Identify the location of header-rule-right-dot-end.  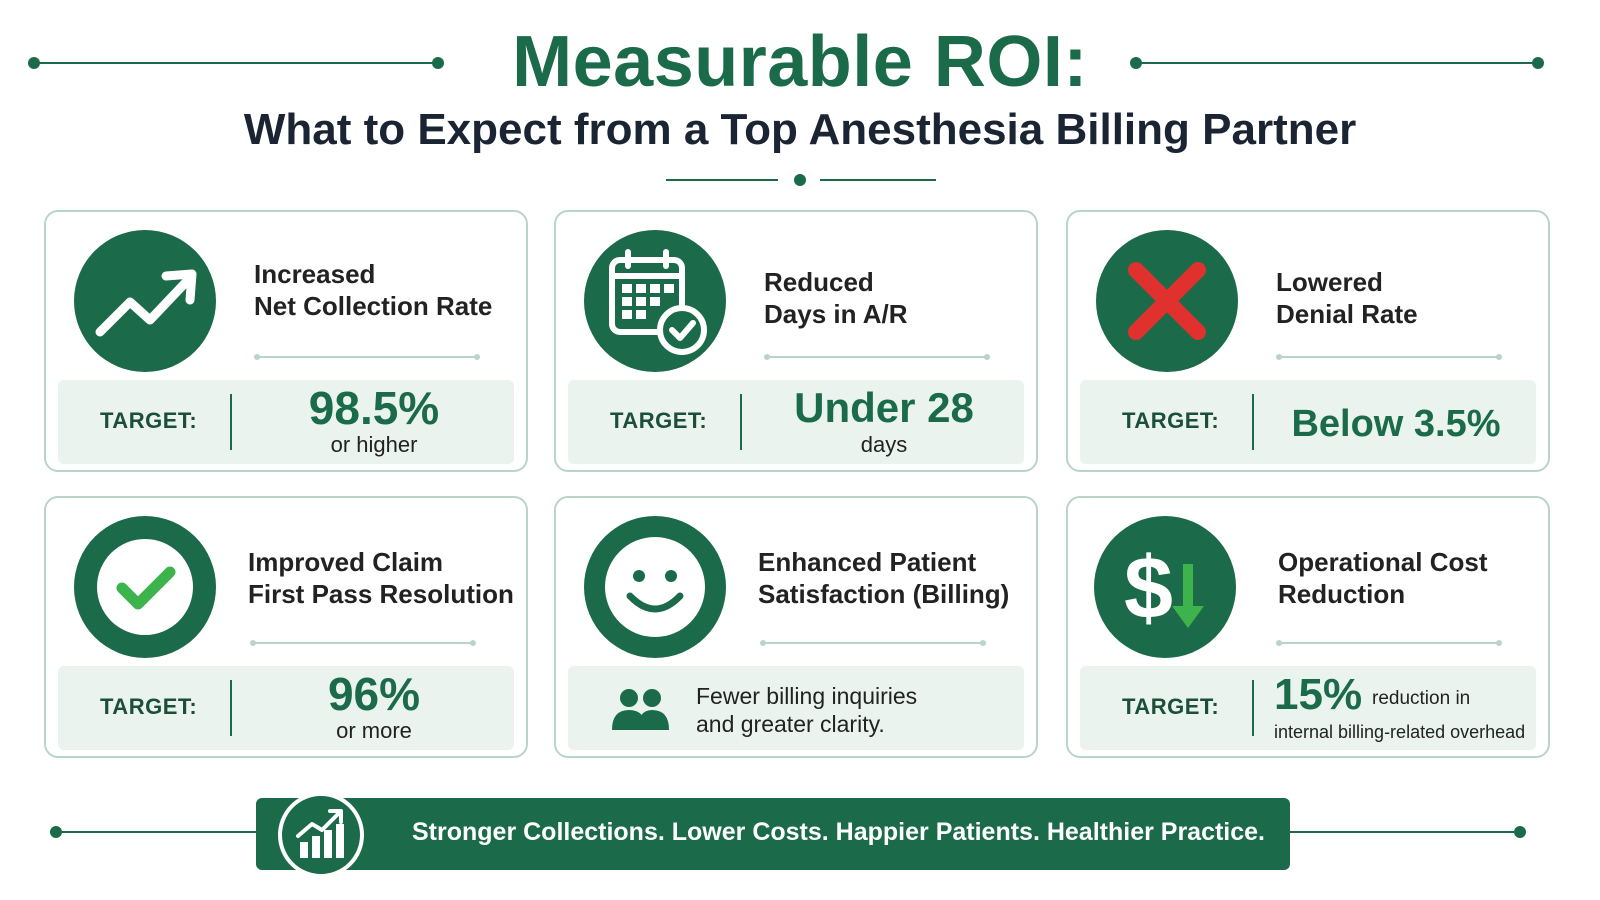
(1538, 63).